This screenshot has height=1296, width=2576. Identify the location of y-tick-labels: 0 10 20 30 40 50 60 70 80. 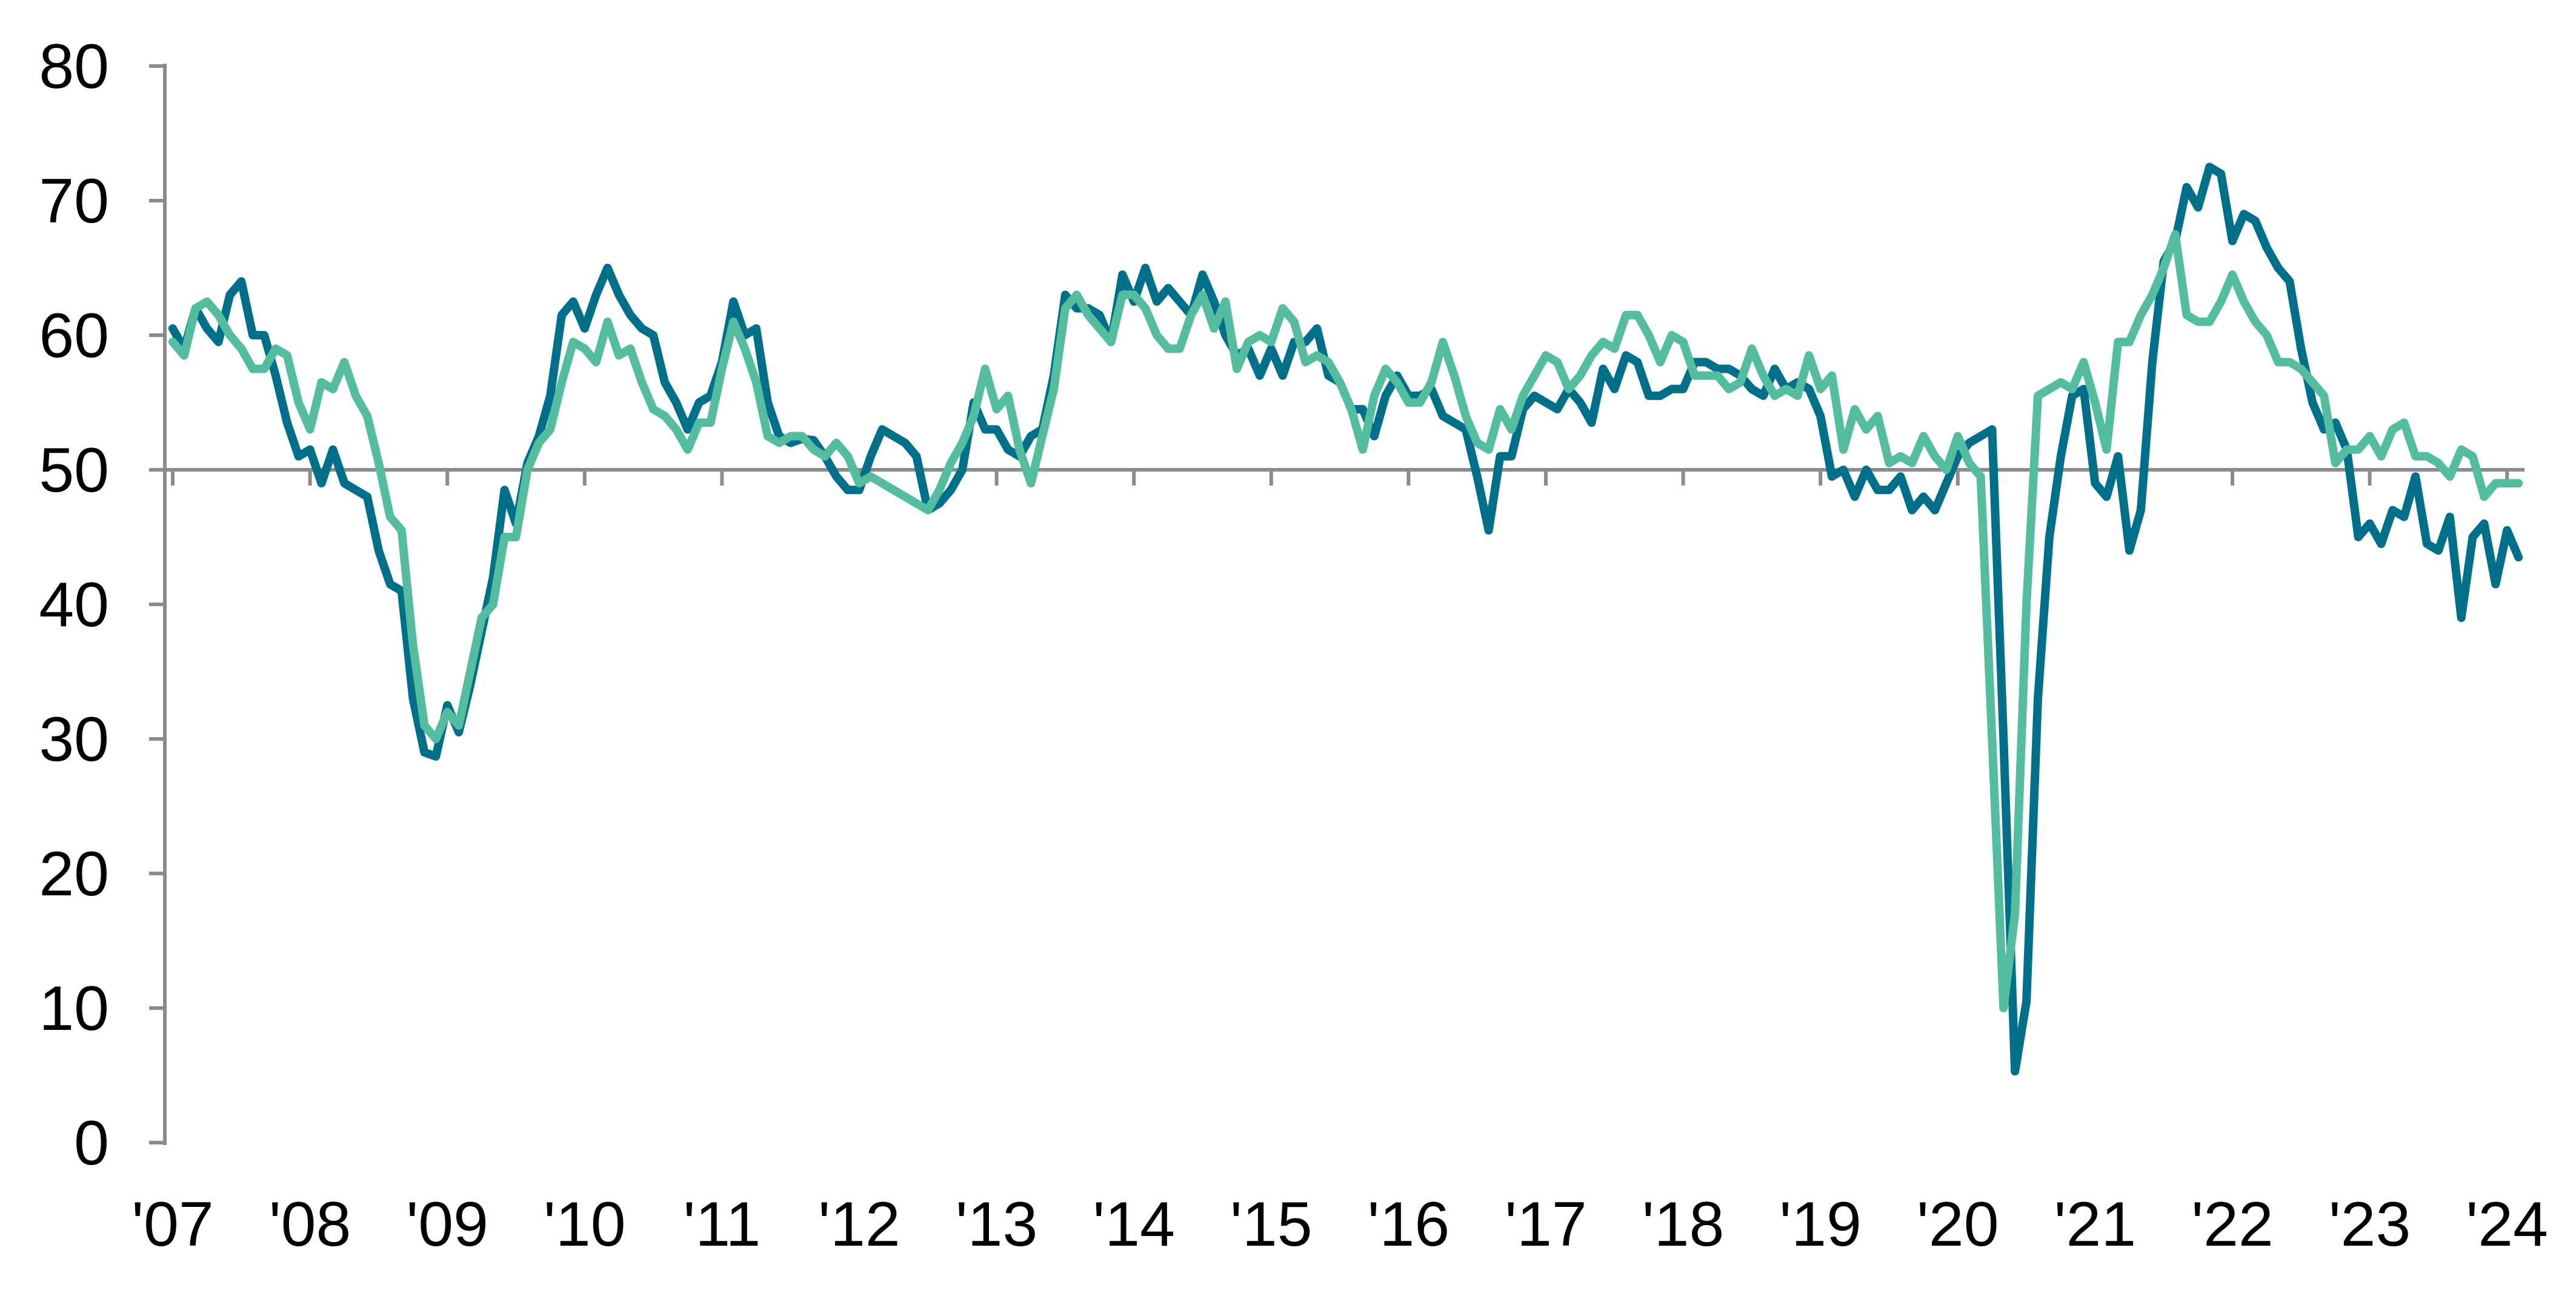
(74, 605).